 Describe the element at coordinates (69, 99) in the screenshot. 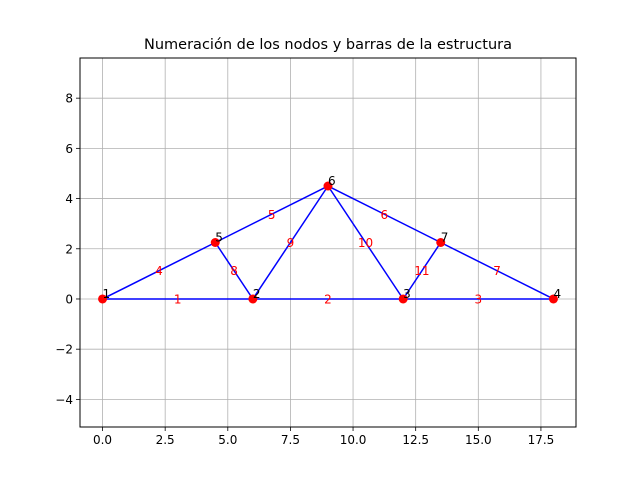

I see `y-tick-label: 8` at that location.